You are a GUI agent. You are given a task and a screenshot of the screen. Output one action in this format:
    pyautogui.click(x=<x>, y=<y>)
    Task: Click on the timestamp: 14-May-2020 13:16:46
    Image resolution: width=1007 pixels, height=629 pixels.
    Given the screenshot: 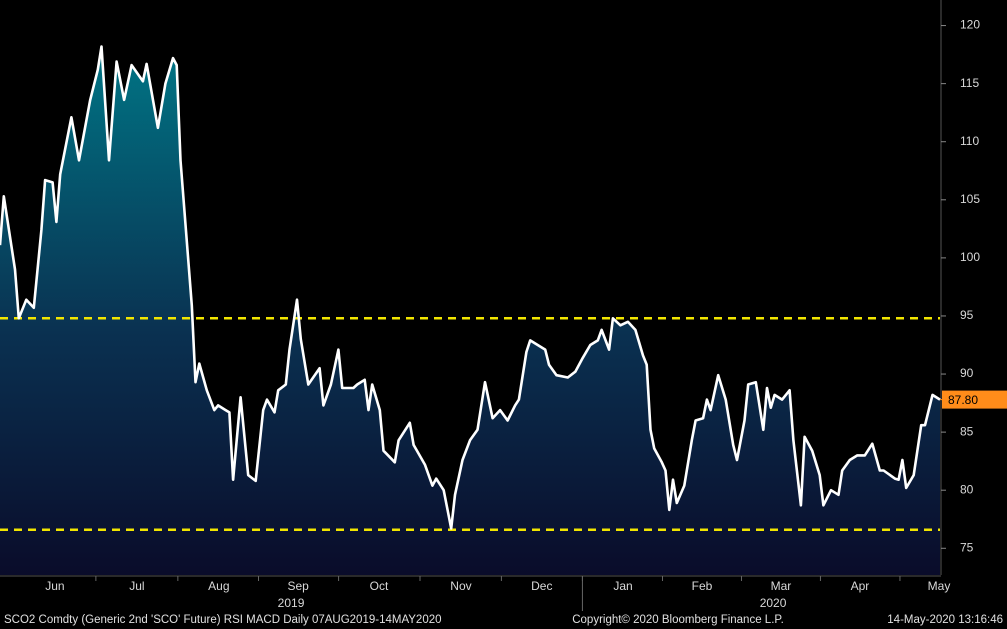 What is the action you would take?
    pyautogui.click(x=945, y=620)
    